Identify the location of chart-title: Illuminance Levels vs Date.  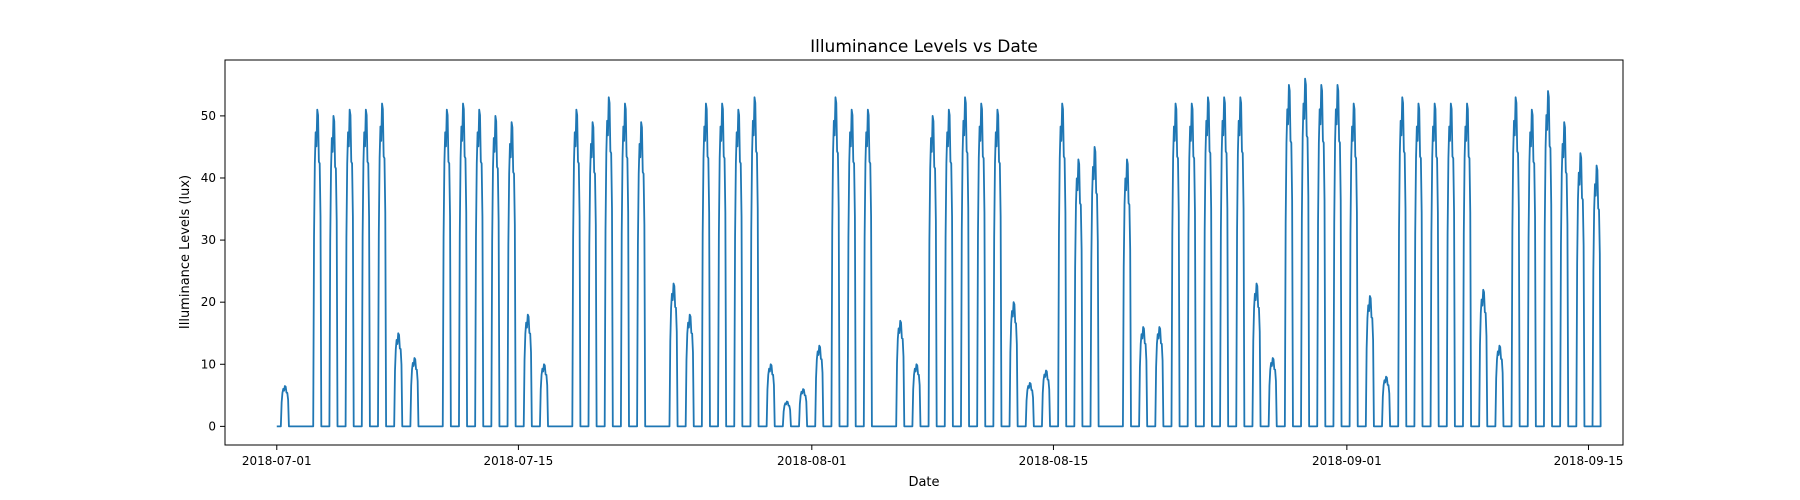
(924, 47).